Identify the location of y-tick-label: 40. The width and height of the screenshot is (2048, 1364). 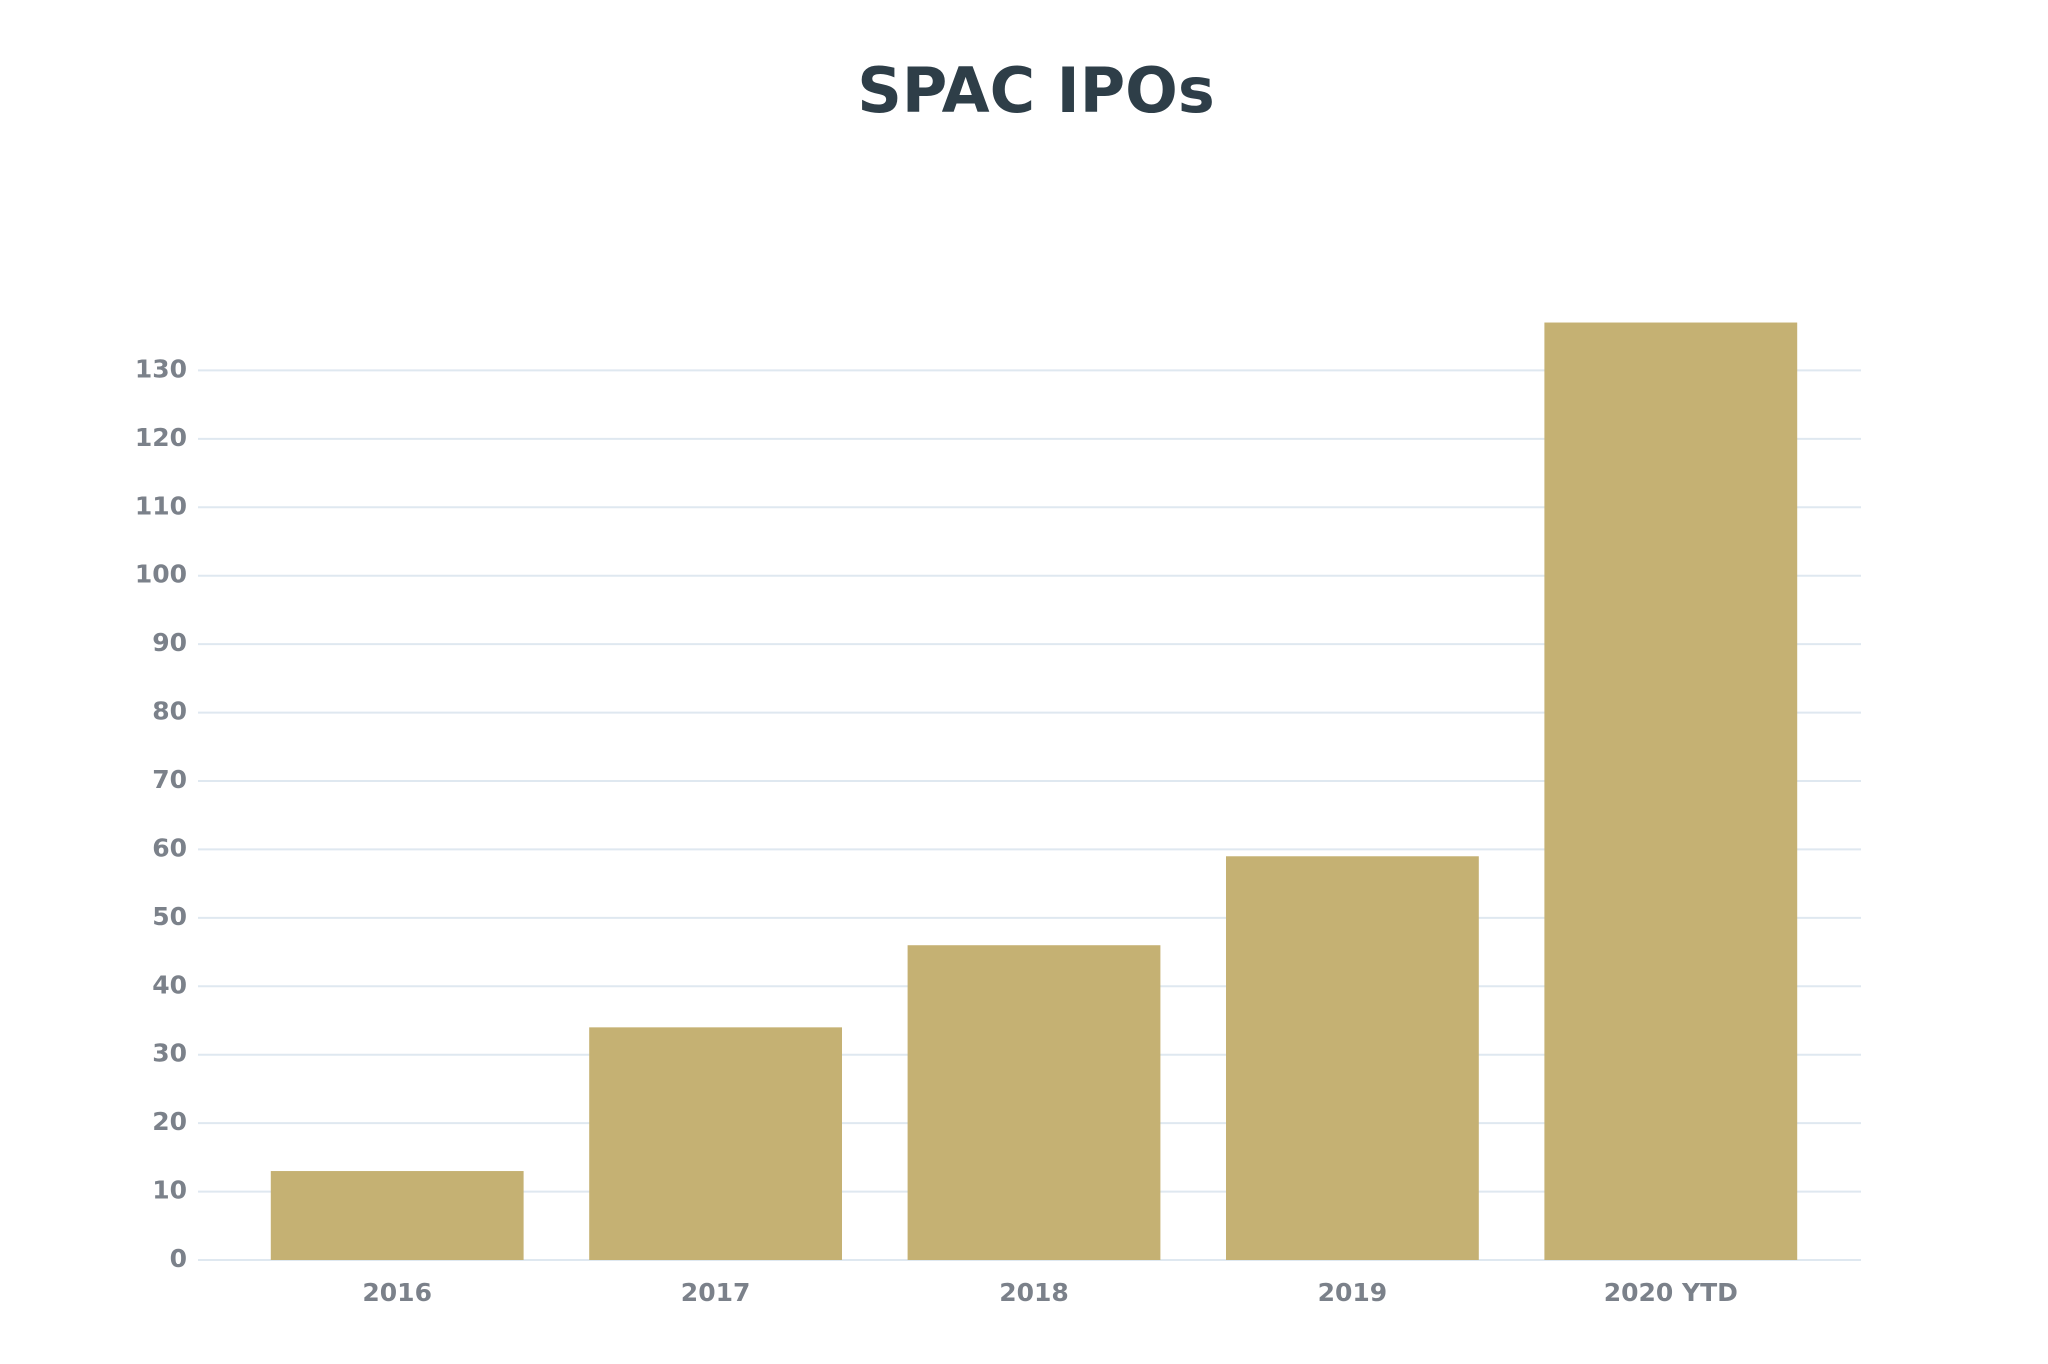
(169, 984).